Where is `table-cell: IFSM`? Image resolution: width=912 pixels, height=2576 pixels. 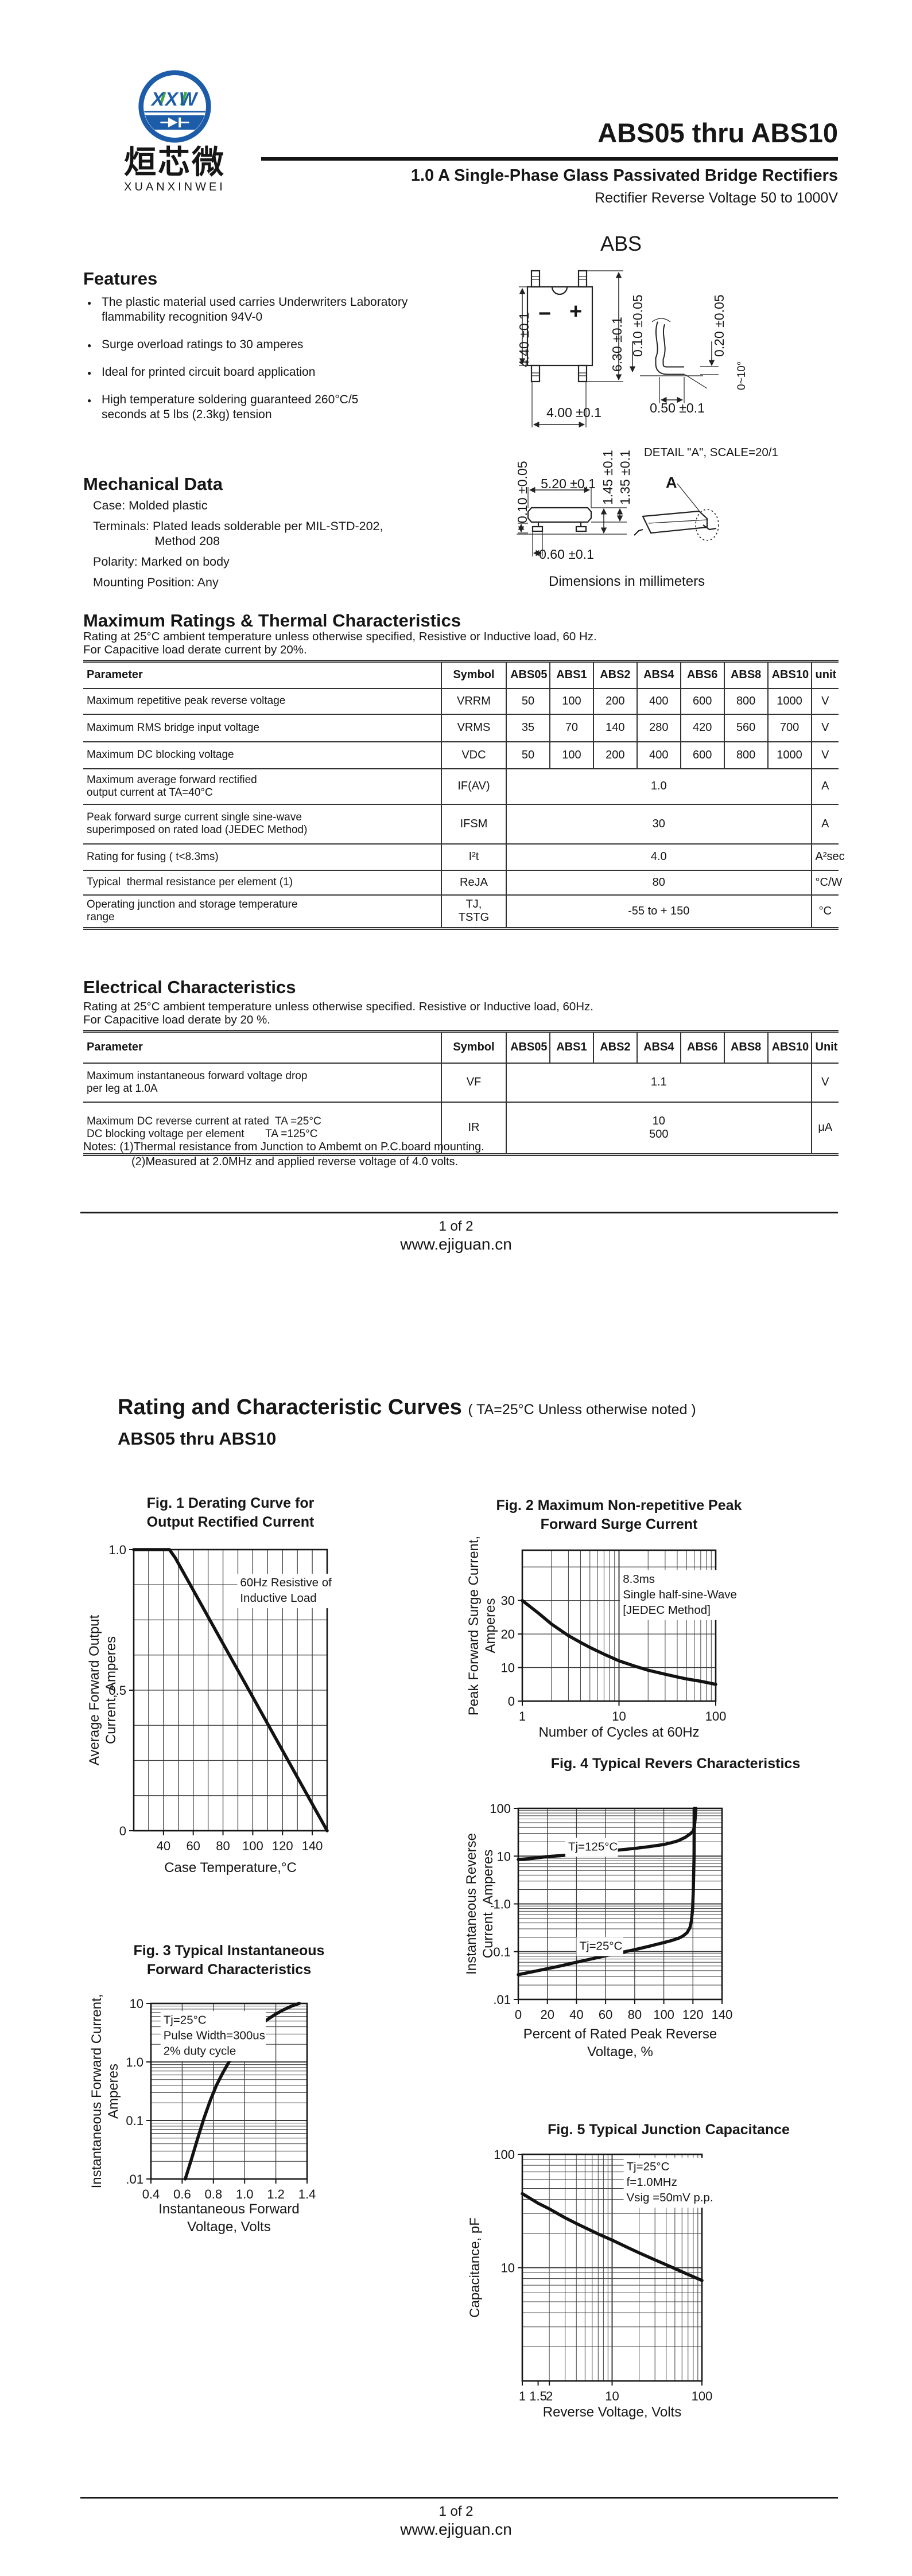 table-cell: IFSM is located at coordinates (474, 824).